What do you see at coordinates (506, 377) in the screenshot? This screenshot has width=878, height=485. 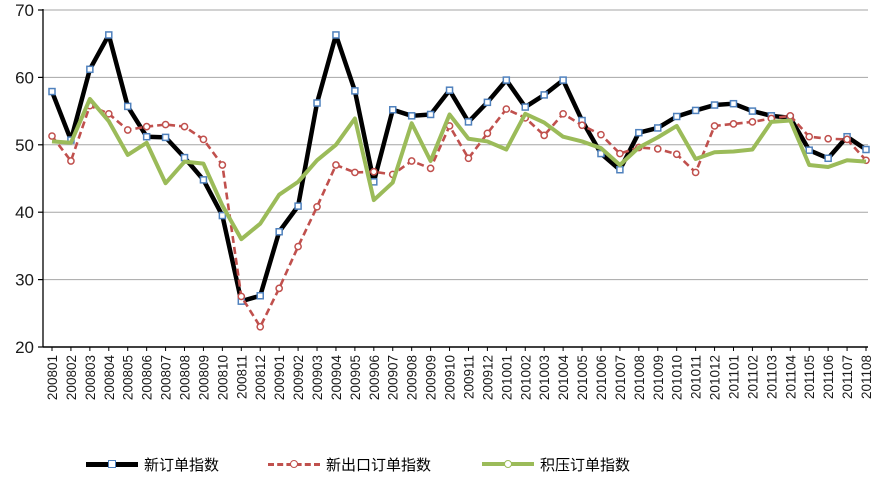 I see `x-tick-label: 201001` at bounding box center [506, 377].